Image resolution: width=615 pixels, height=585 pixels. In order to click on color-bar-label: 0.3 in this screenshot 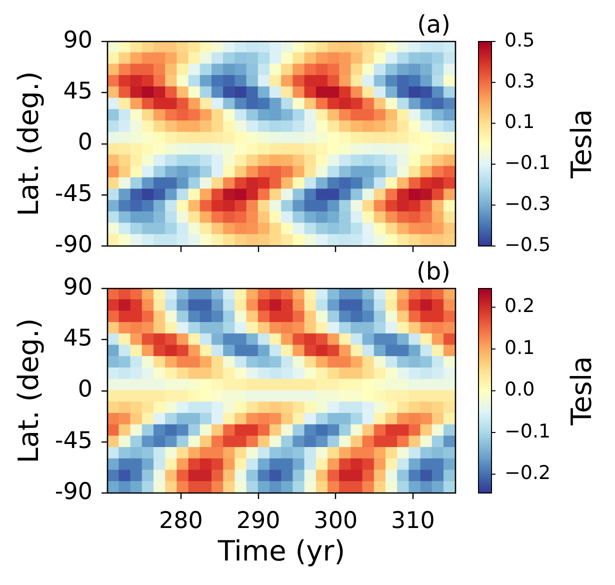, I will do `click(519, 81)`.